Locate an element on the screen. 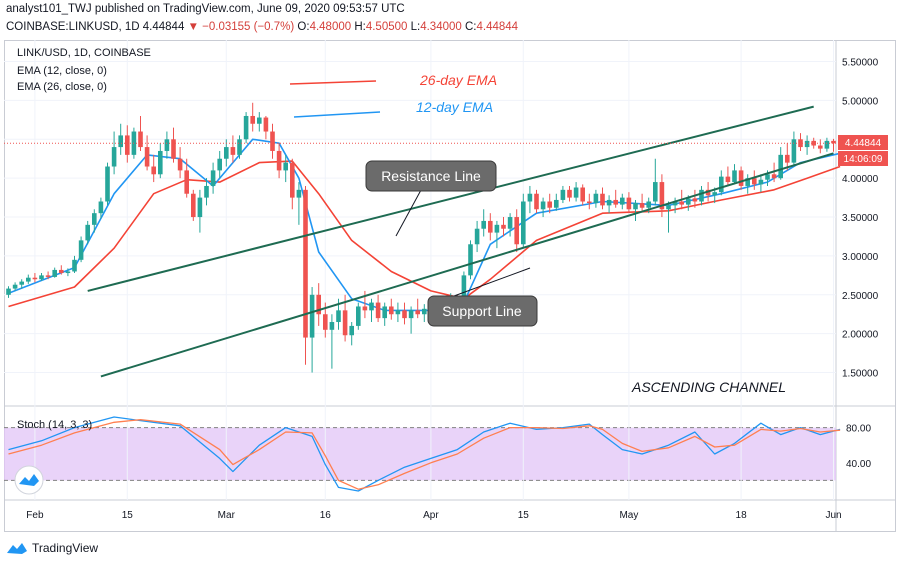  last-price: 4.44844 is located at coordinates (163, 27).